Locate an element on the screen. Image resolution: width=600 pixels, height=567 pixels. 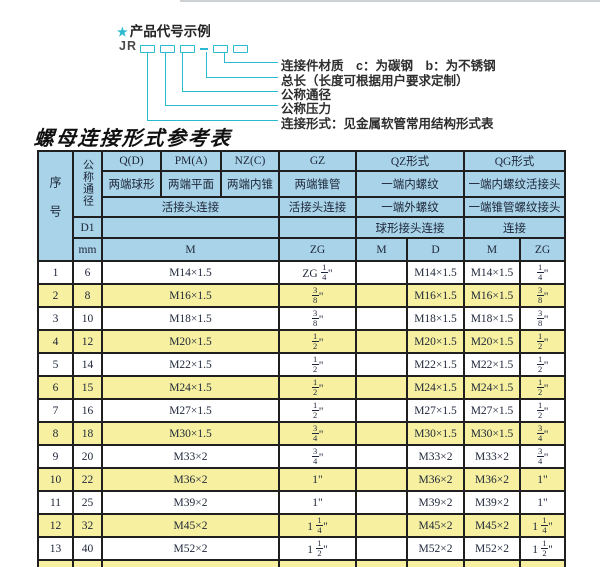
cell-qz_d: M30×1.5 is located at coordinates (435, 433).